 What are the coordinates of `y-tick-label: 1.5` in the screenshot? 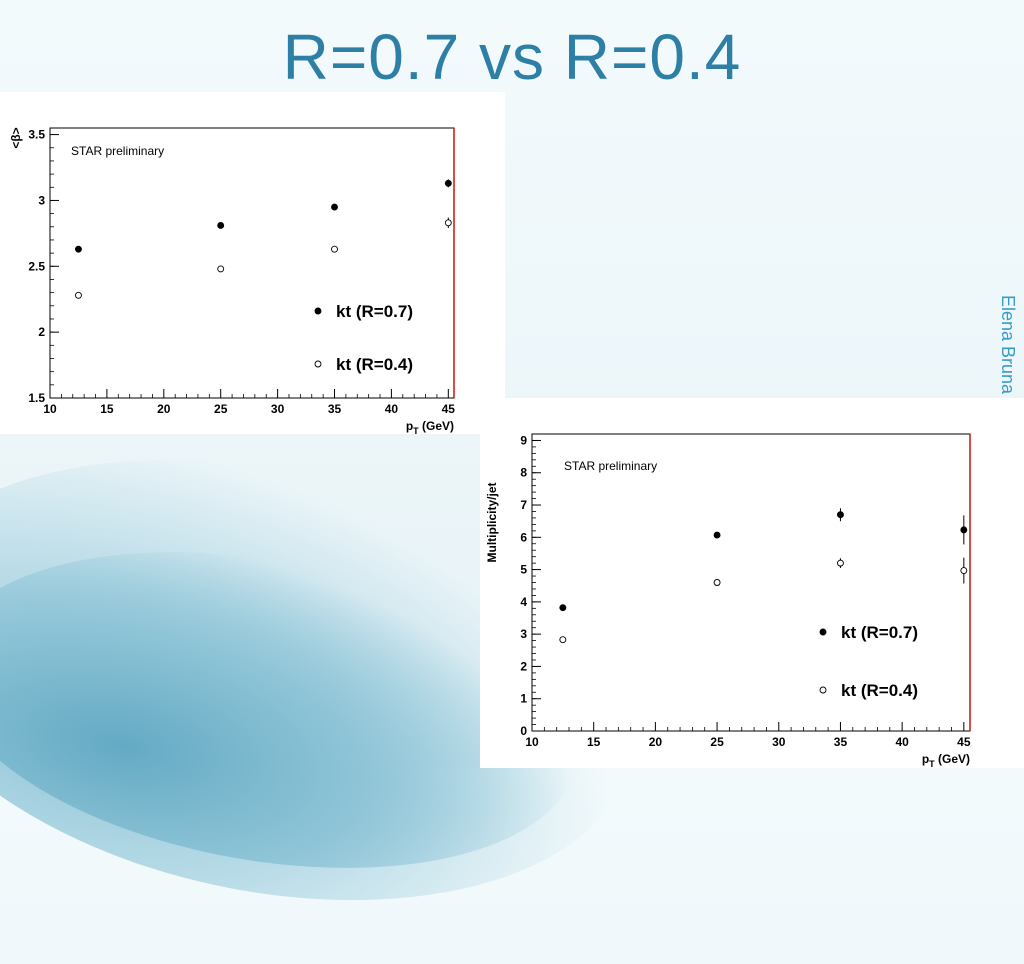 It's located at (36, 398).